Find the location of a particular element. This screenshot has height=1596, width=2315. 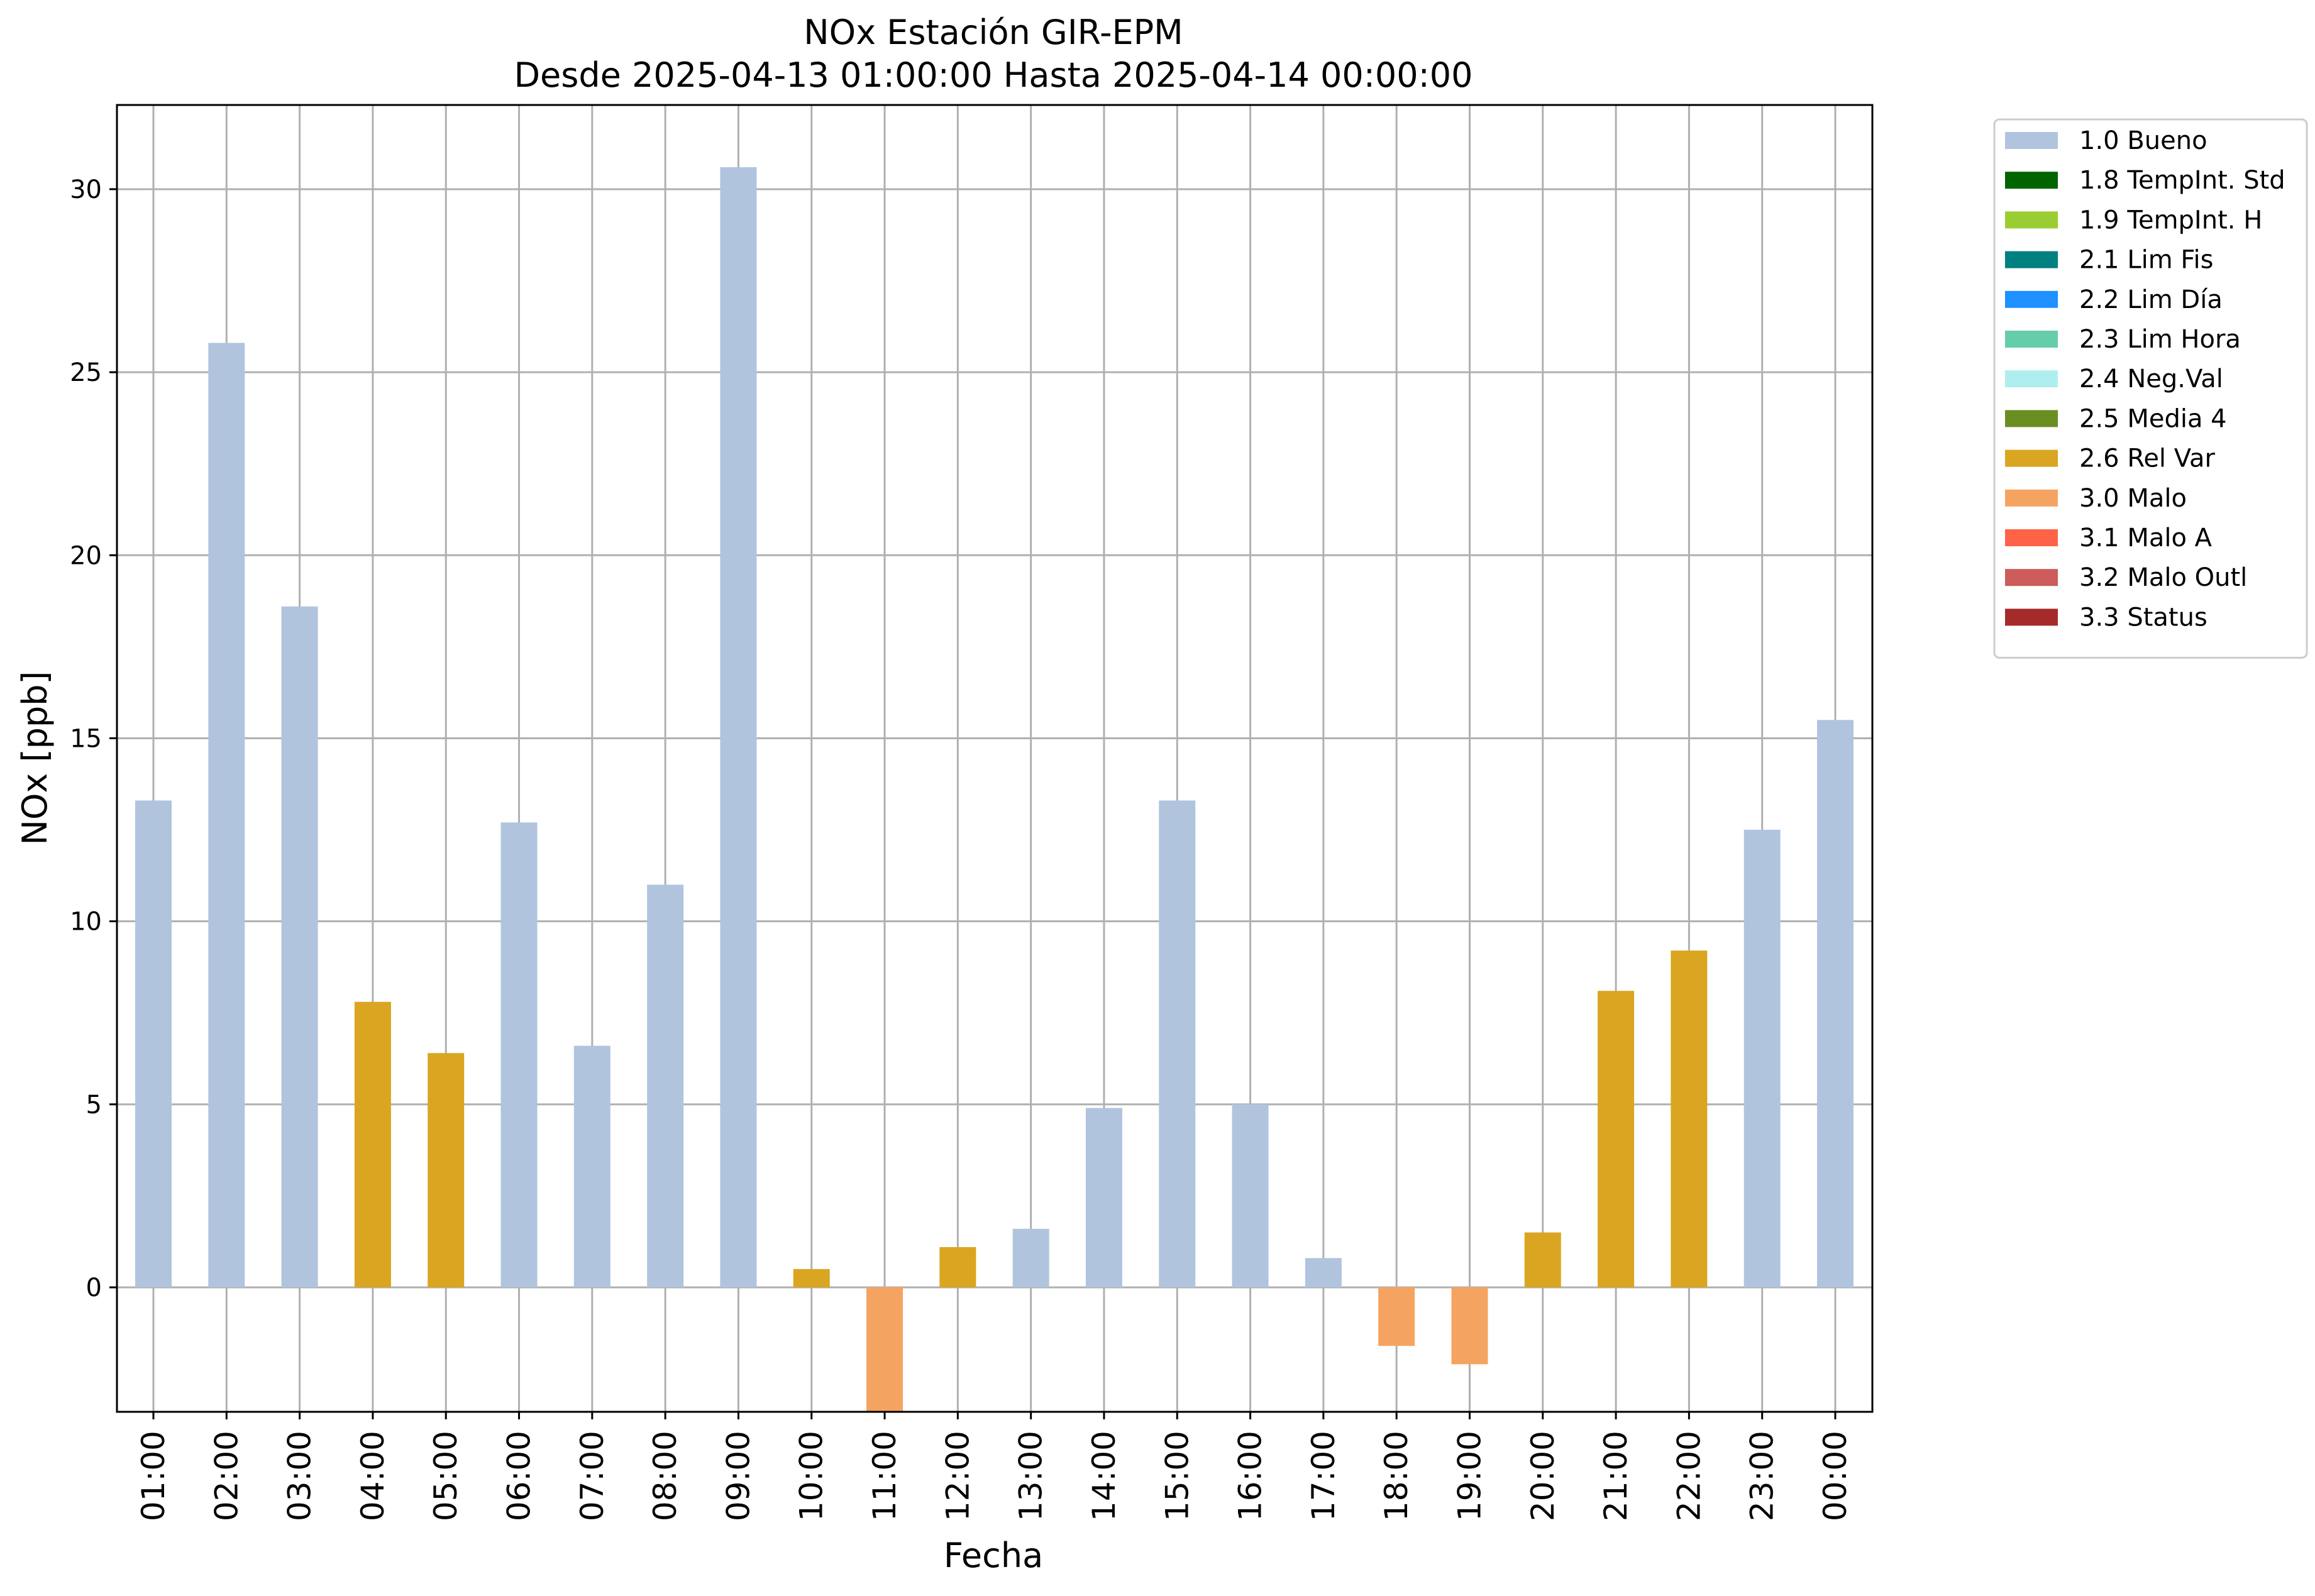

y-axis: 0 5 10 15 20 25 30 is located at coordinates (93, 738).